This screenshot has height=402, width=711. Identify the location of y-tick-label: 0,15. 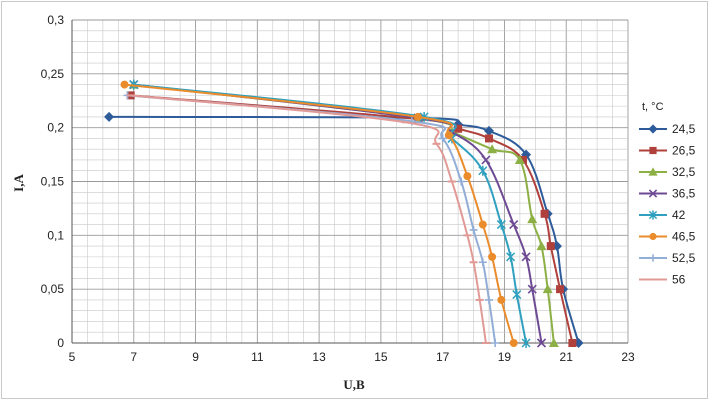
(53, 182).